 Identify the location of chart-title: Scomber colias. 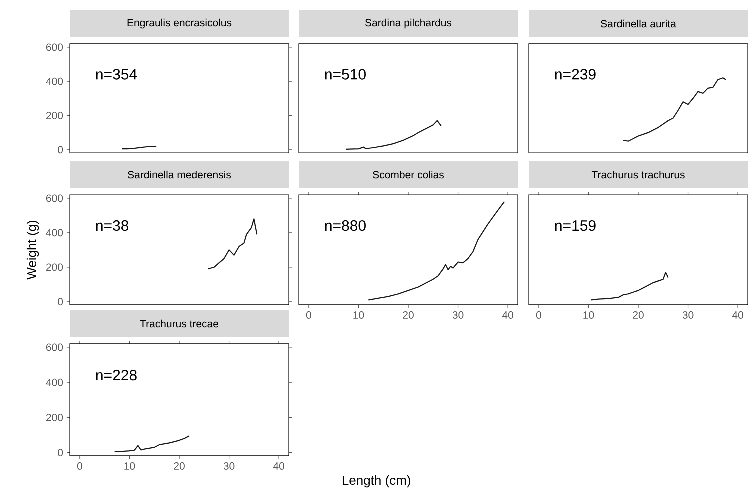
(408, 174).